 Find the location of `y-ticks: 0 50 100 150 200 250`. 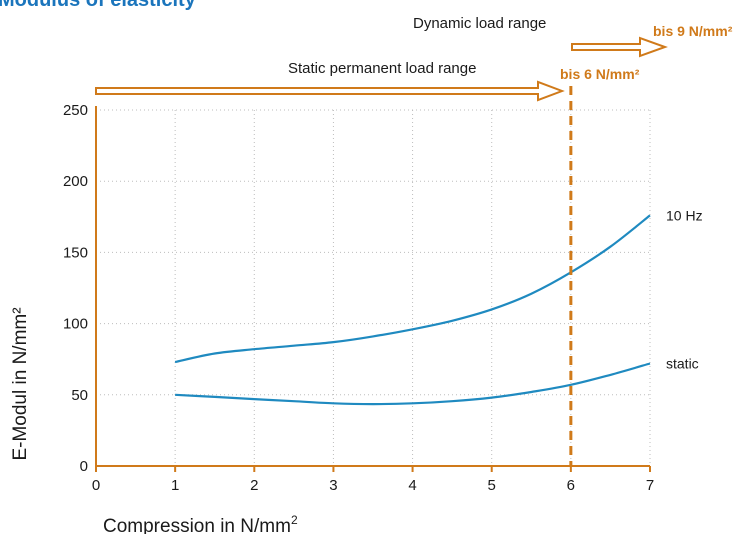

y-ticks: 0 50 100 150 200 250 is located at coordinates (75, 288).